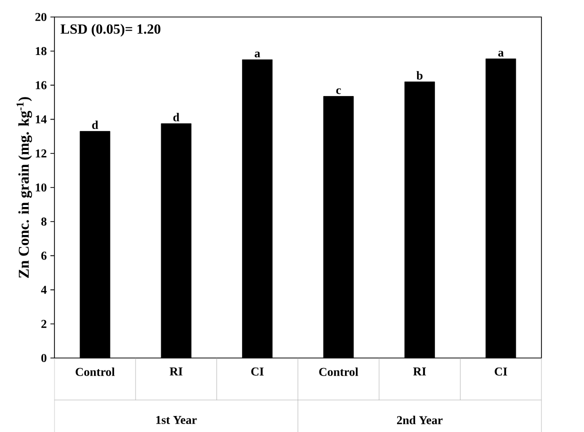  I want to click on y-tick-label: 4, so click(44, 290).